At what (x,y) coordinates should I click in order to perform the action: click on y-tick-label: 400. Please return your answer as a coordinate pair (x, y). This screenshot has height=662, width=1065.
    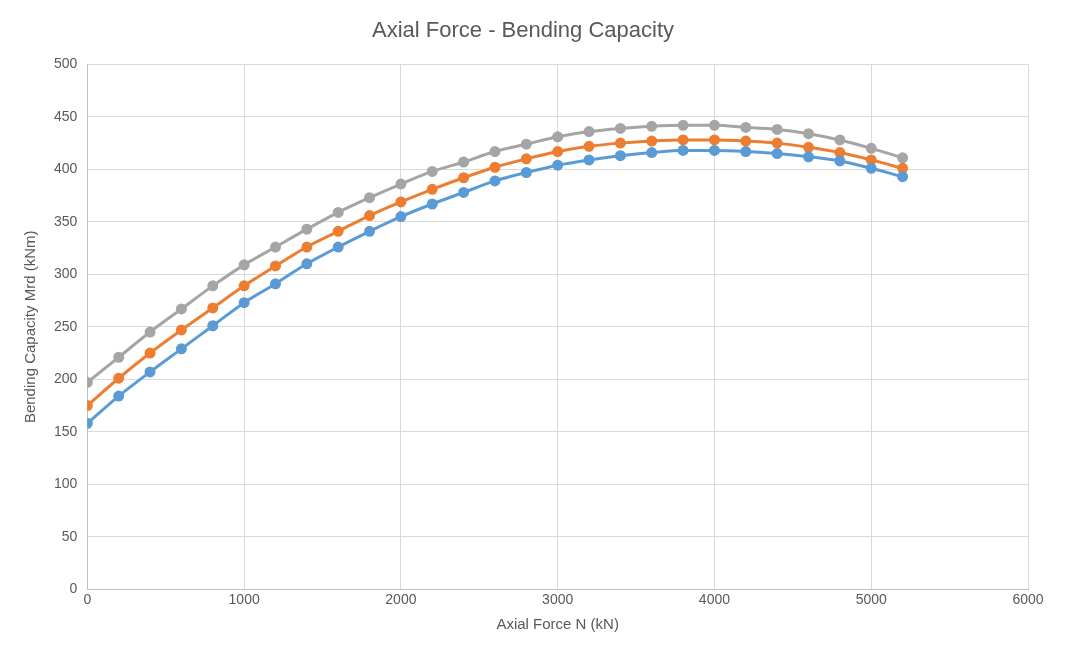
    Looking at the image, I should click on (66, 168).